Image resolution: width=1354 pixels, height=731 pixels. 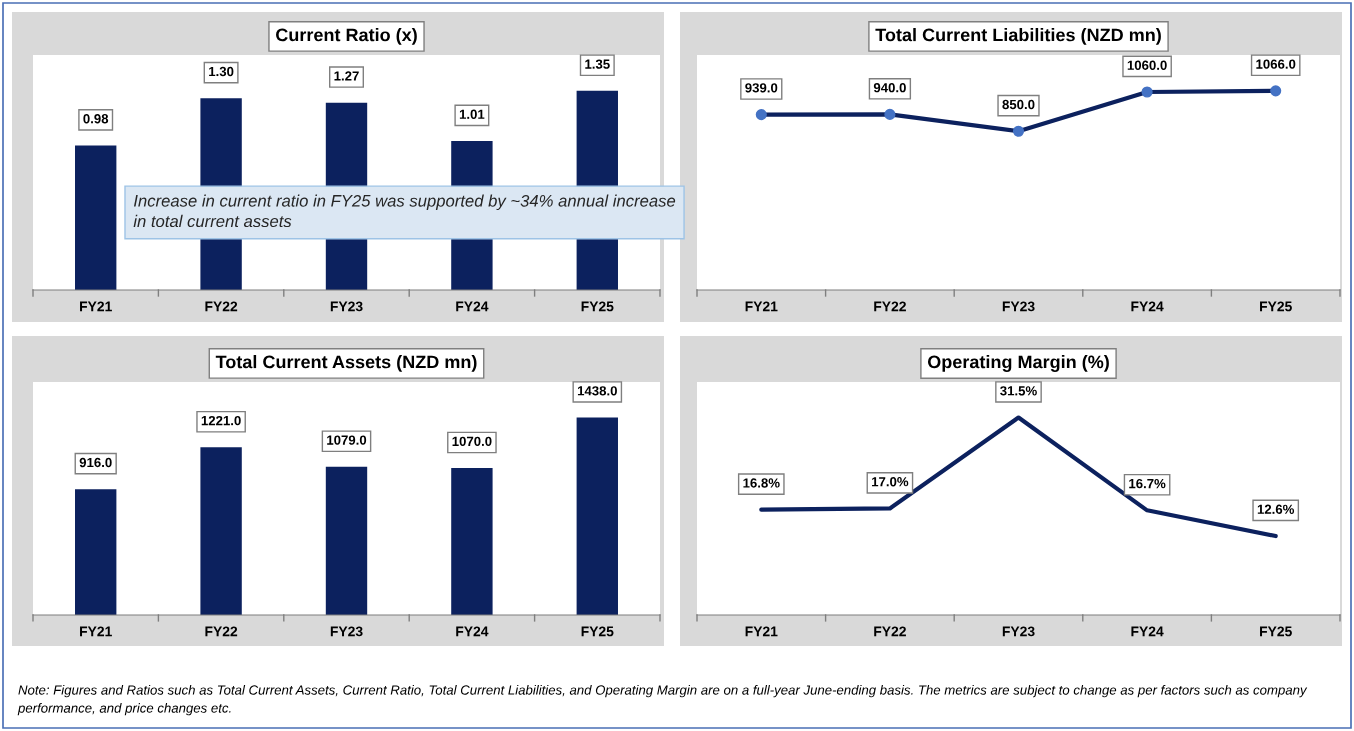 What do you see at coordinates (761, 483) in the screenshot?
I see `data-label: 16.8%` at bounding box center [761, 483].